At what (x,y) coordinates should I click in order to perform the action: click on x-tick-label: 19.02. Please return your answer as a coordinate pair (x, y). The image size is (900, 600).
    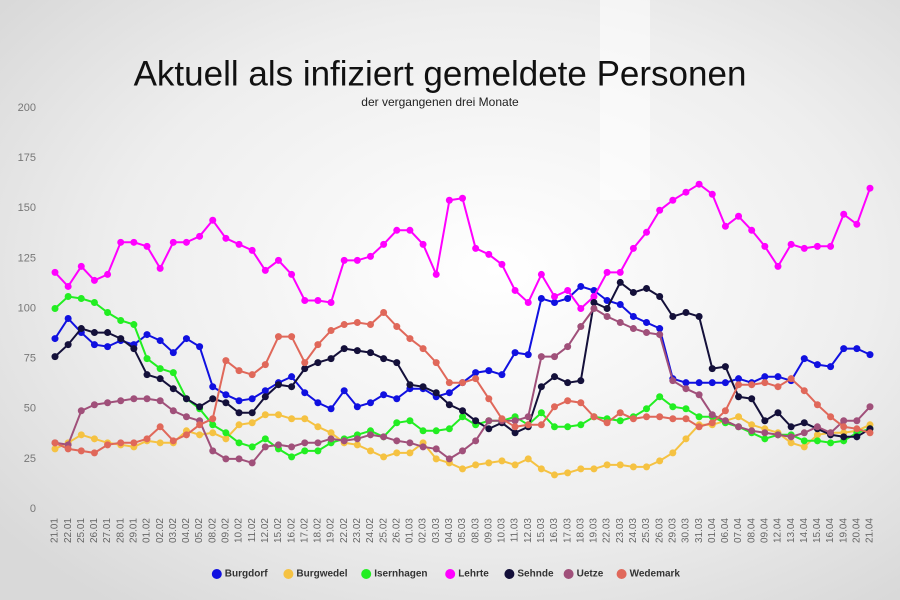
    Looking at the image, I should click on (331, 530).